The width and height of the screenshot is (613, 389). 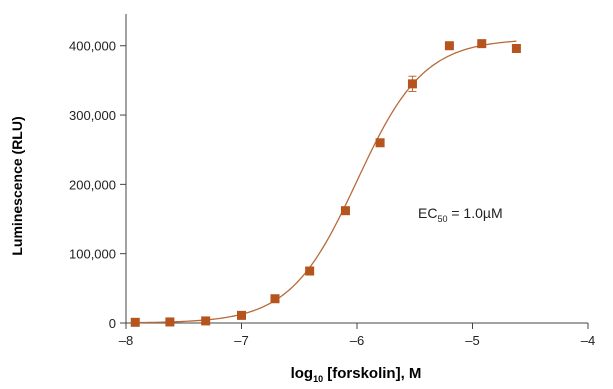 I want to click on x-tick-label: –5, so click(x=472, y=340).